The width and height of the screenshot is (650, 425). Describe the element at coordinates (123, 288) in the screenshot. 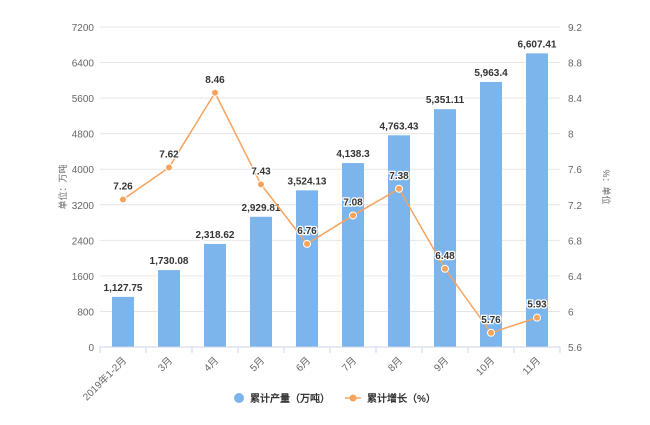

I see `bar-data-label: 1,127.75` at that location.